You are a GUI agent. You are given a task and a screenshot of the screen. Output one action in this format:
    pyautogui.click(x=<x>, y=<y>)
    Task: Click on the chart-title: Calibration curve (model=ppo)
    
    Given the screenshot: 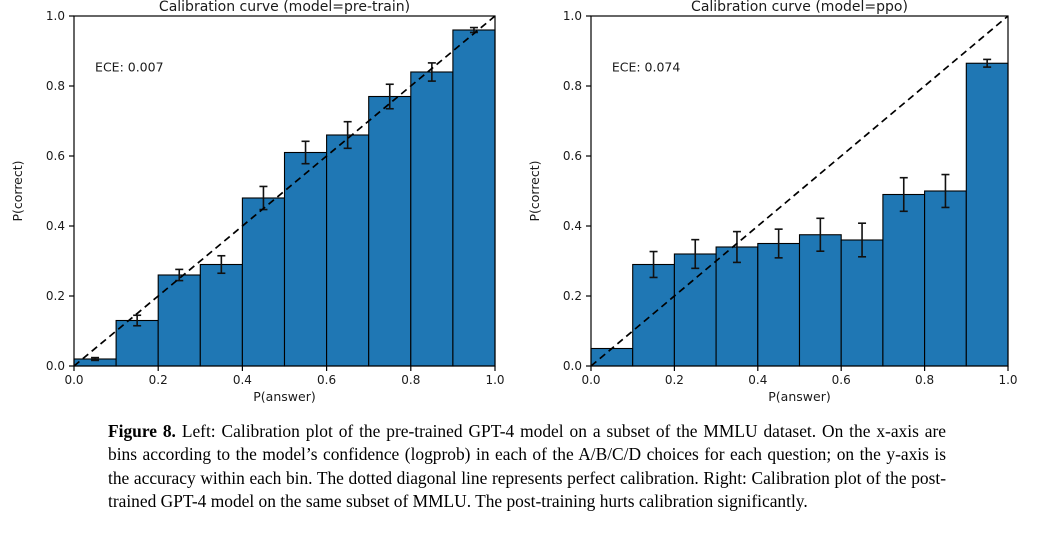 What is the action you would take?
    pyautogui.click(x=799, y=7)
    